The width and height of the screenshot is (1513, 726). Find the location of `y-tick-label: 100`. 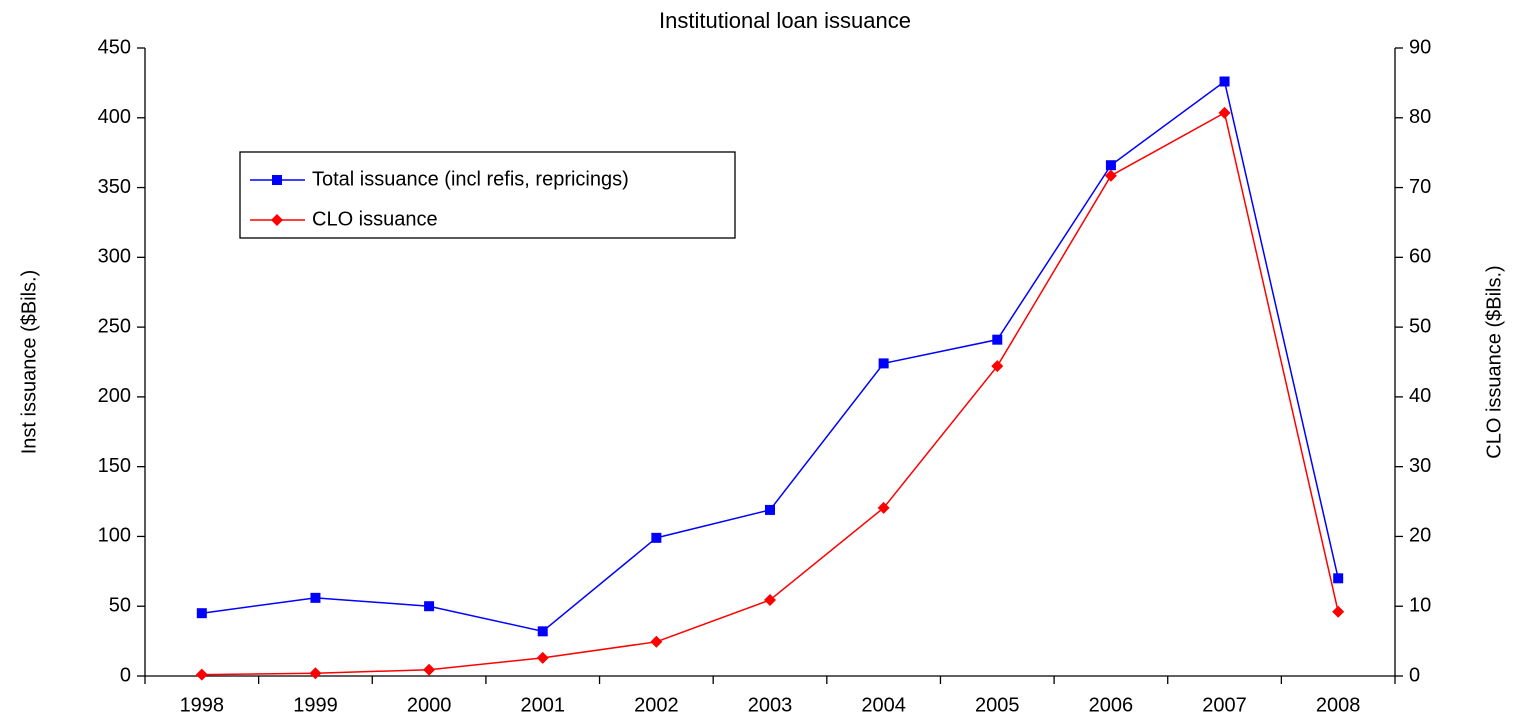

y-tick-label: 100 is located at coordinates (114, 536).